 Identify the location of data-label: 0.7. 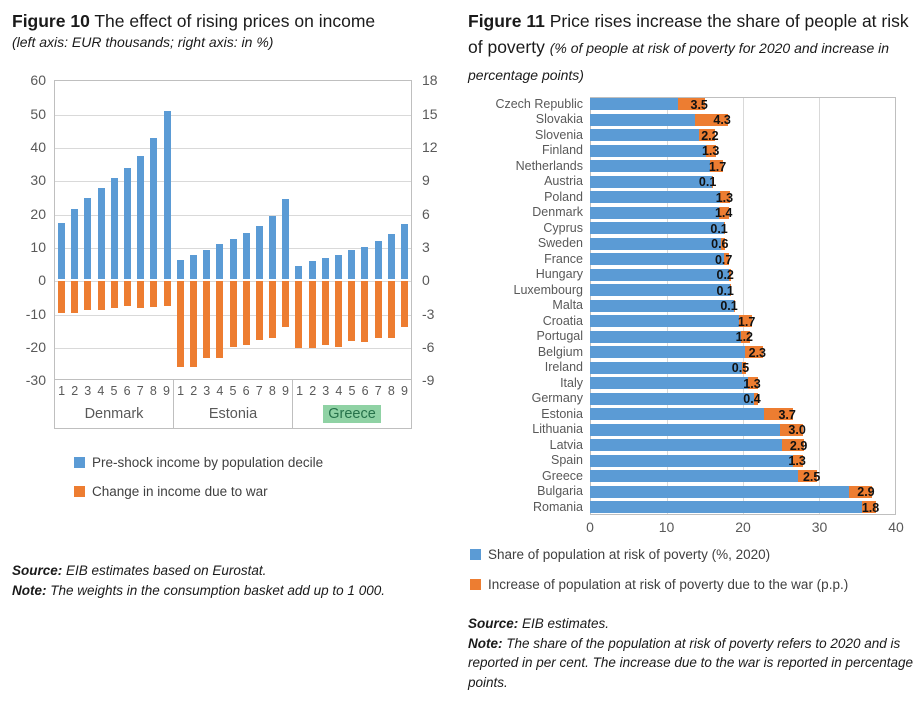
(723, 259).